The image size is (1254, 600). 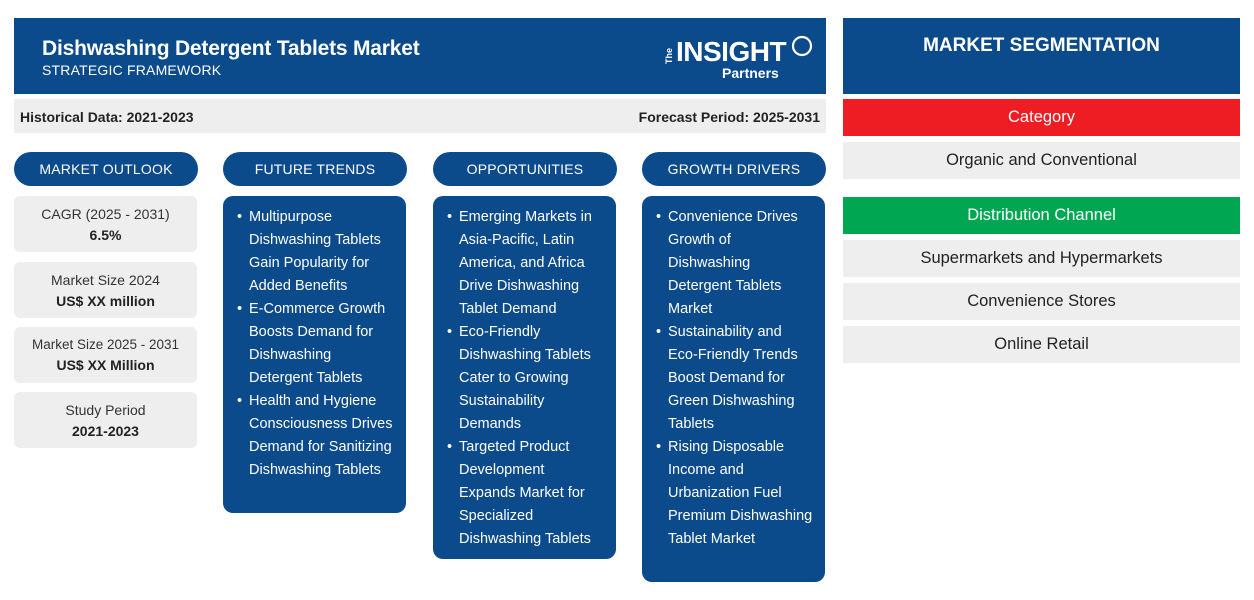 I want to click on segment-item: Supermarkets and Hypermarkets, so click(x=1041, y=258).